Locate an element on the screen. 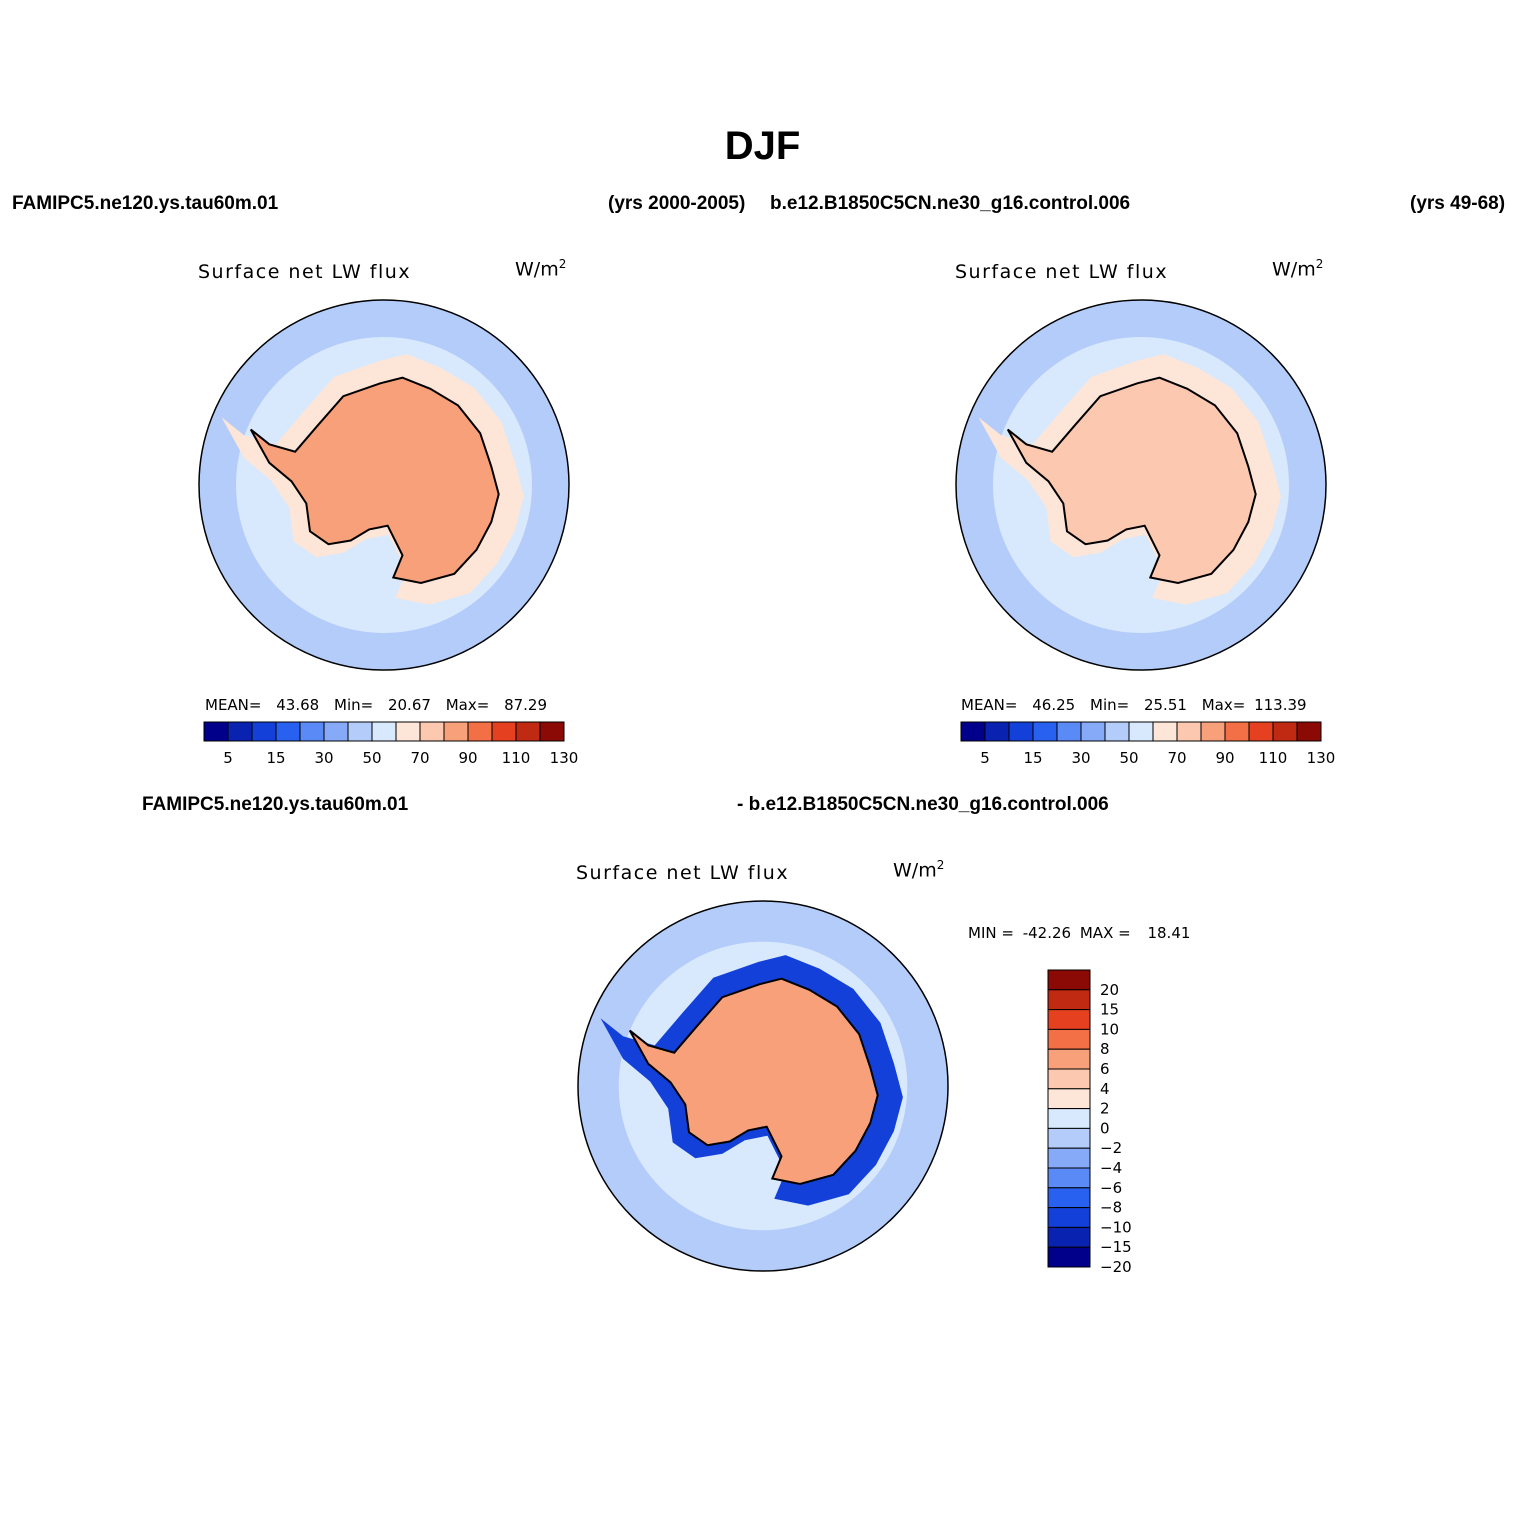 The image size is (1525, 1525). panel-diff-stats: MIN = -42.26 MAX = 18.41 is located at coordinates (1079, 933).